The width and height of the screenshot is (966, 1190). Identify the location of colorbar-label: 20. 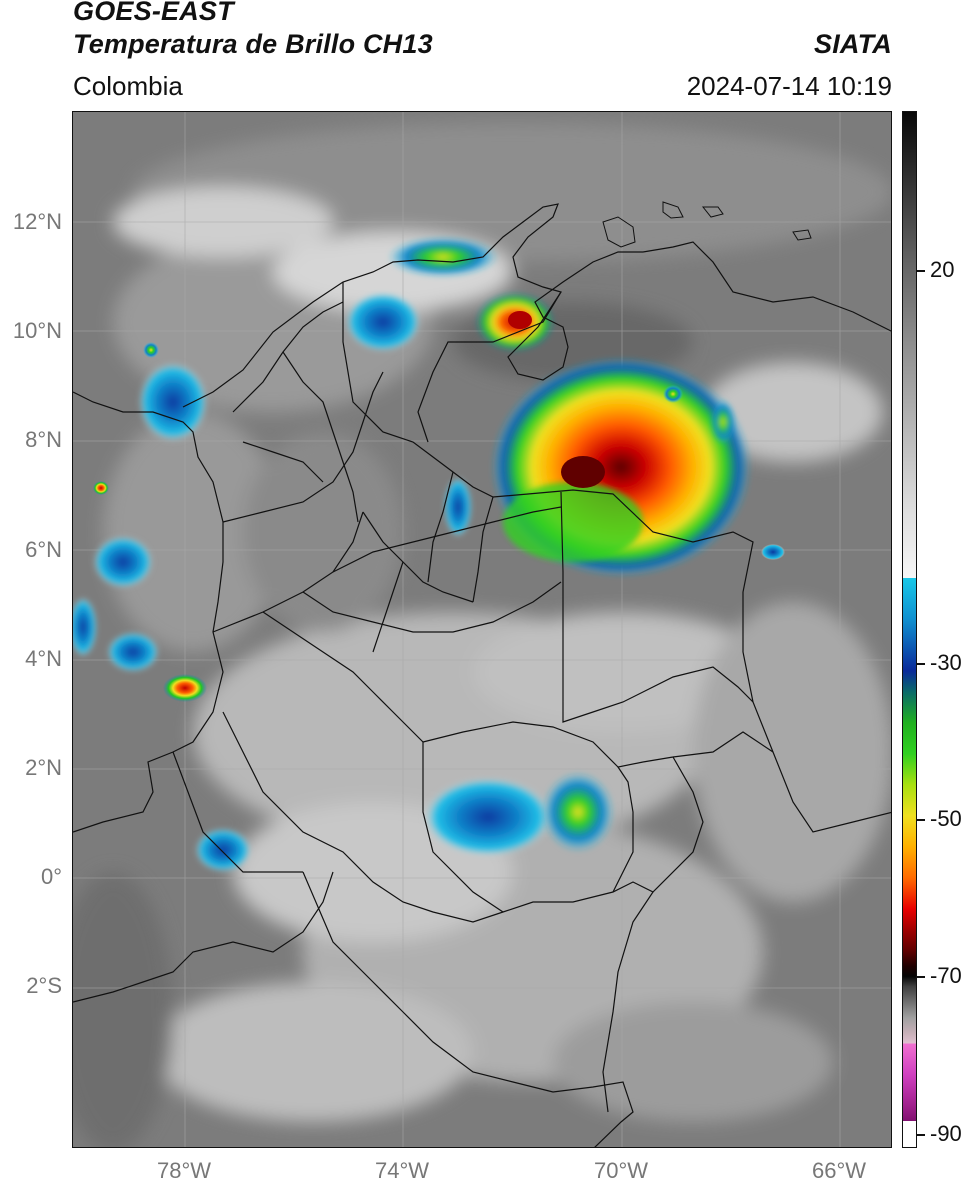
(942, 269).